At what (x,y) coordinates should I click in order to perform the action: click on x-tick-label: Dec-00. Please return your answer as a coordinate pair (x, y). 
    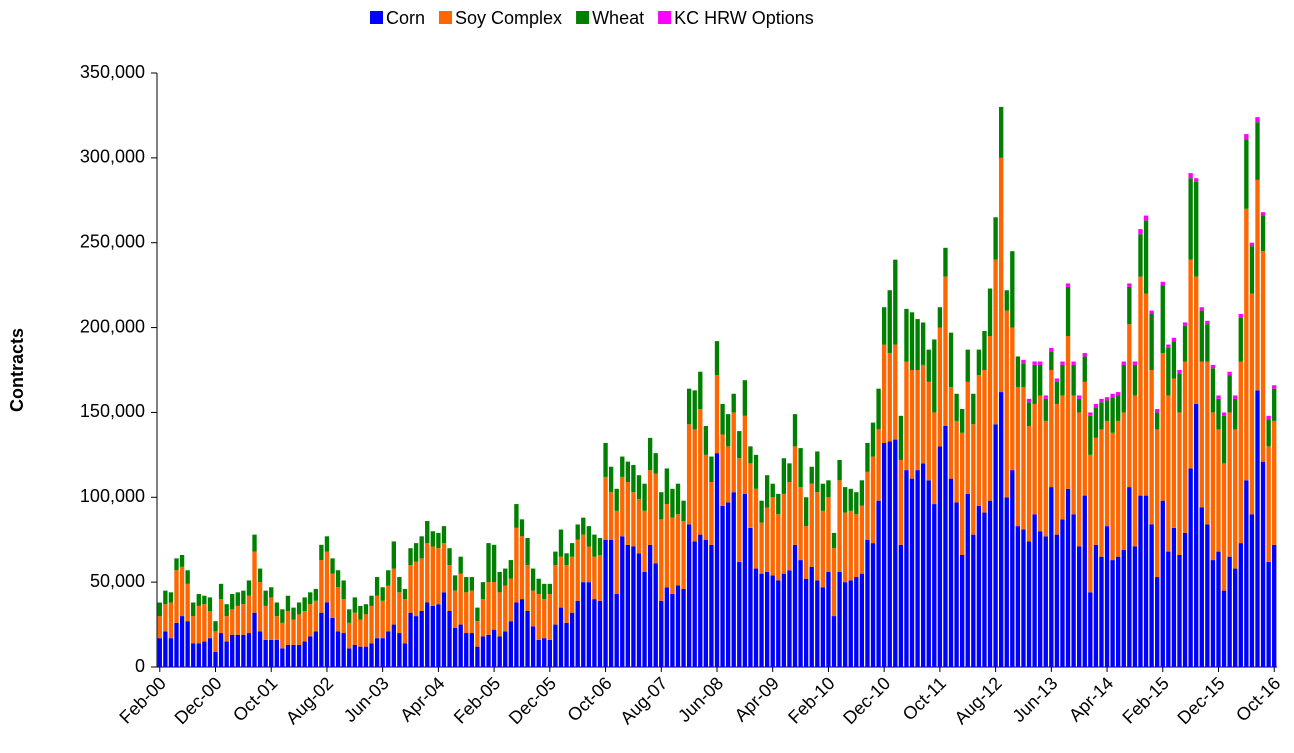
    Looking at the image, I should click on (198, 700).